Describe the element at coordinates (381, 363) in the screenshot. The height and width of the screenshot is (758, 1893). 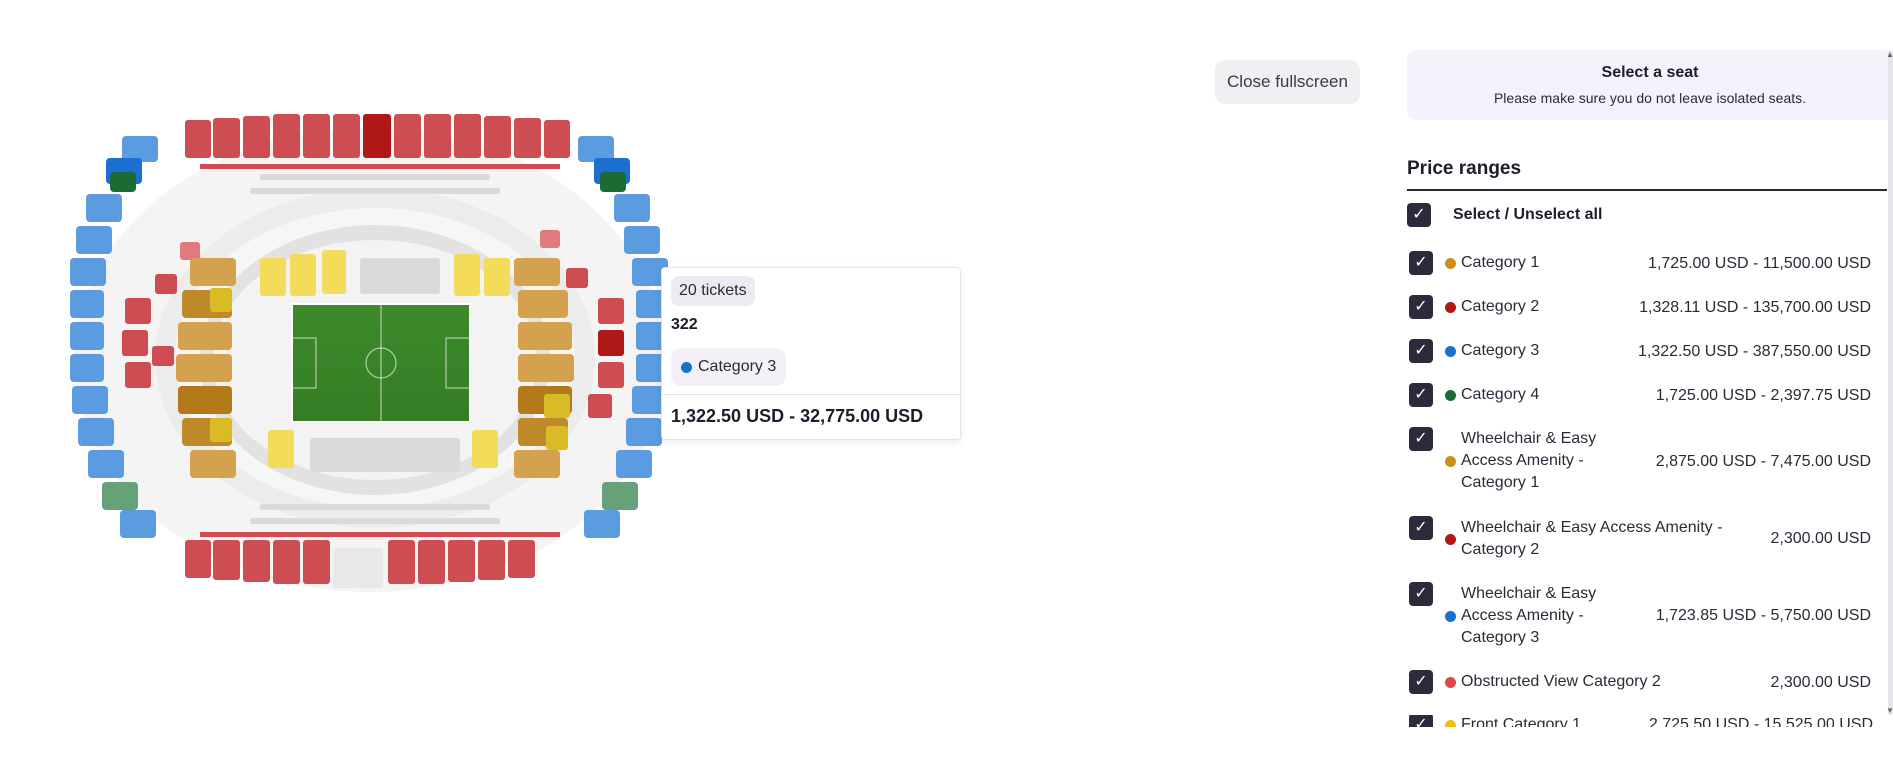
I see `pitch` at that location.